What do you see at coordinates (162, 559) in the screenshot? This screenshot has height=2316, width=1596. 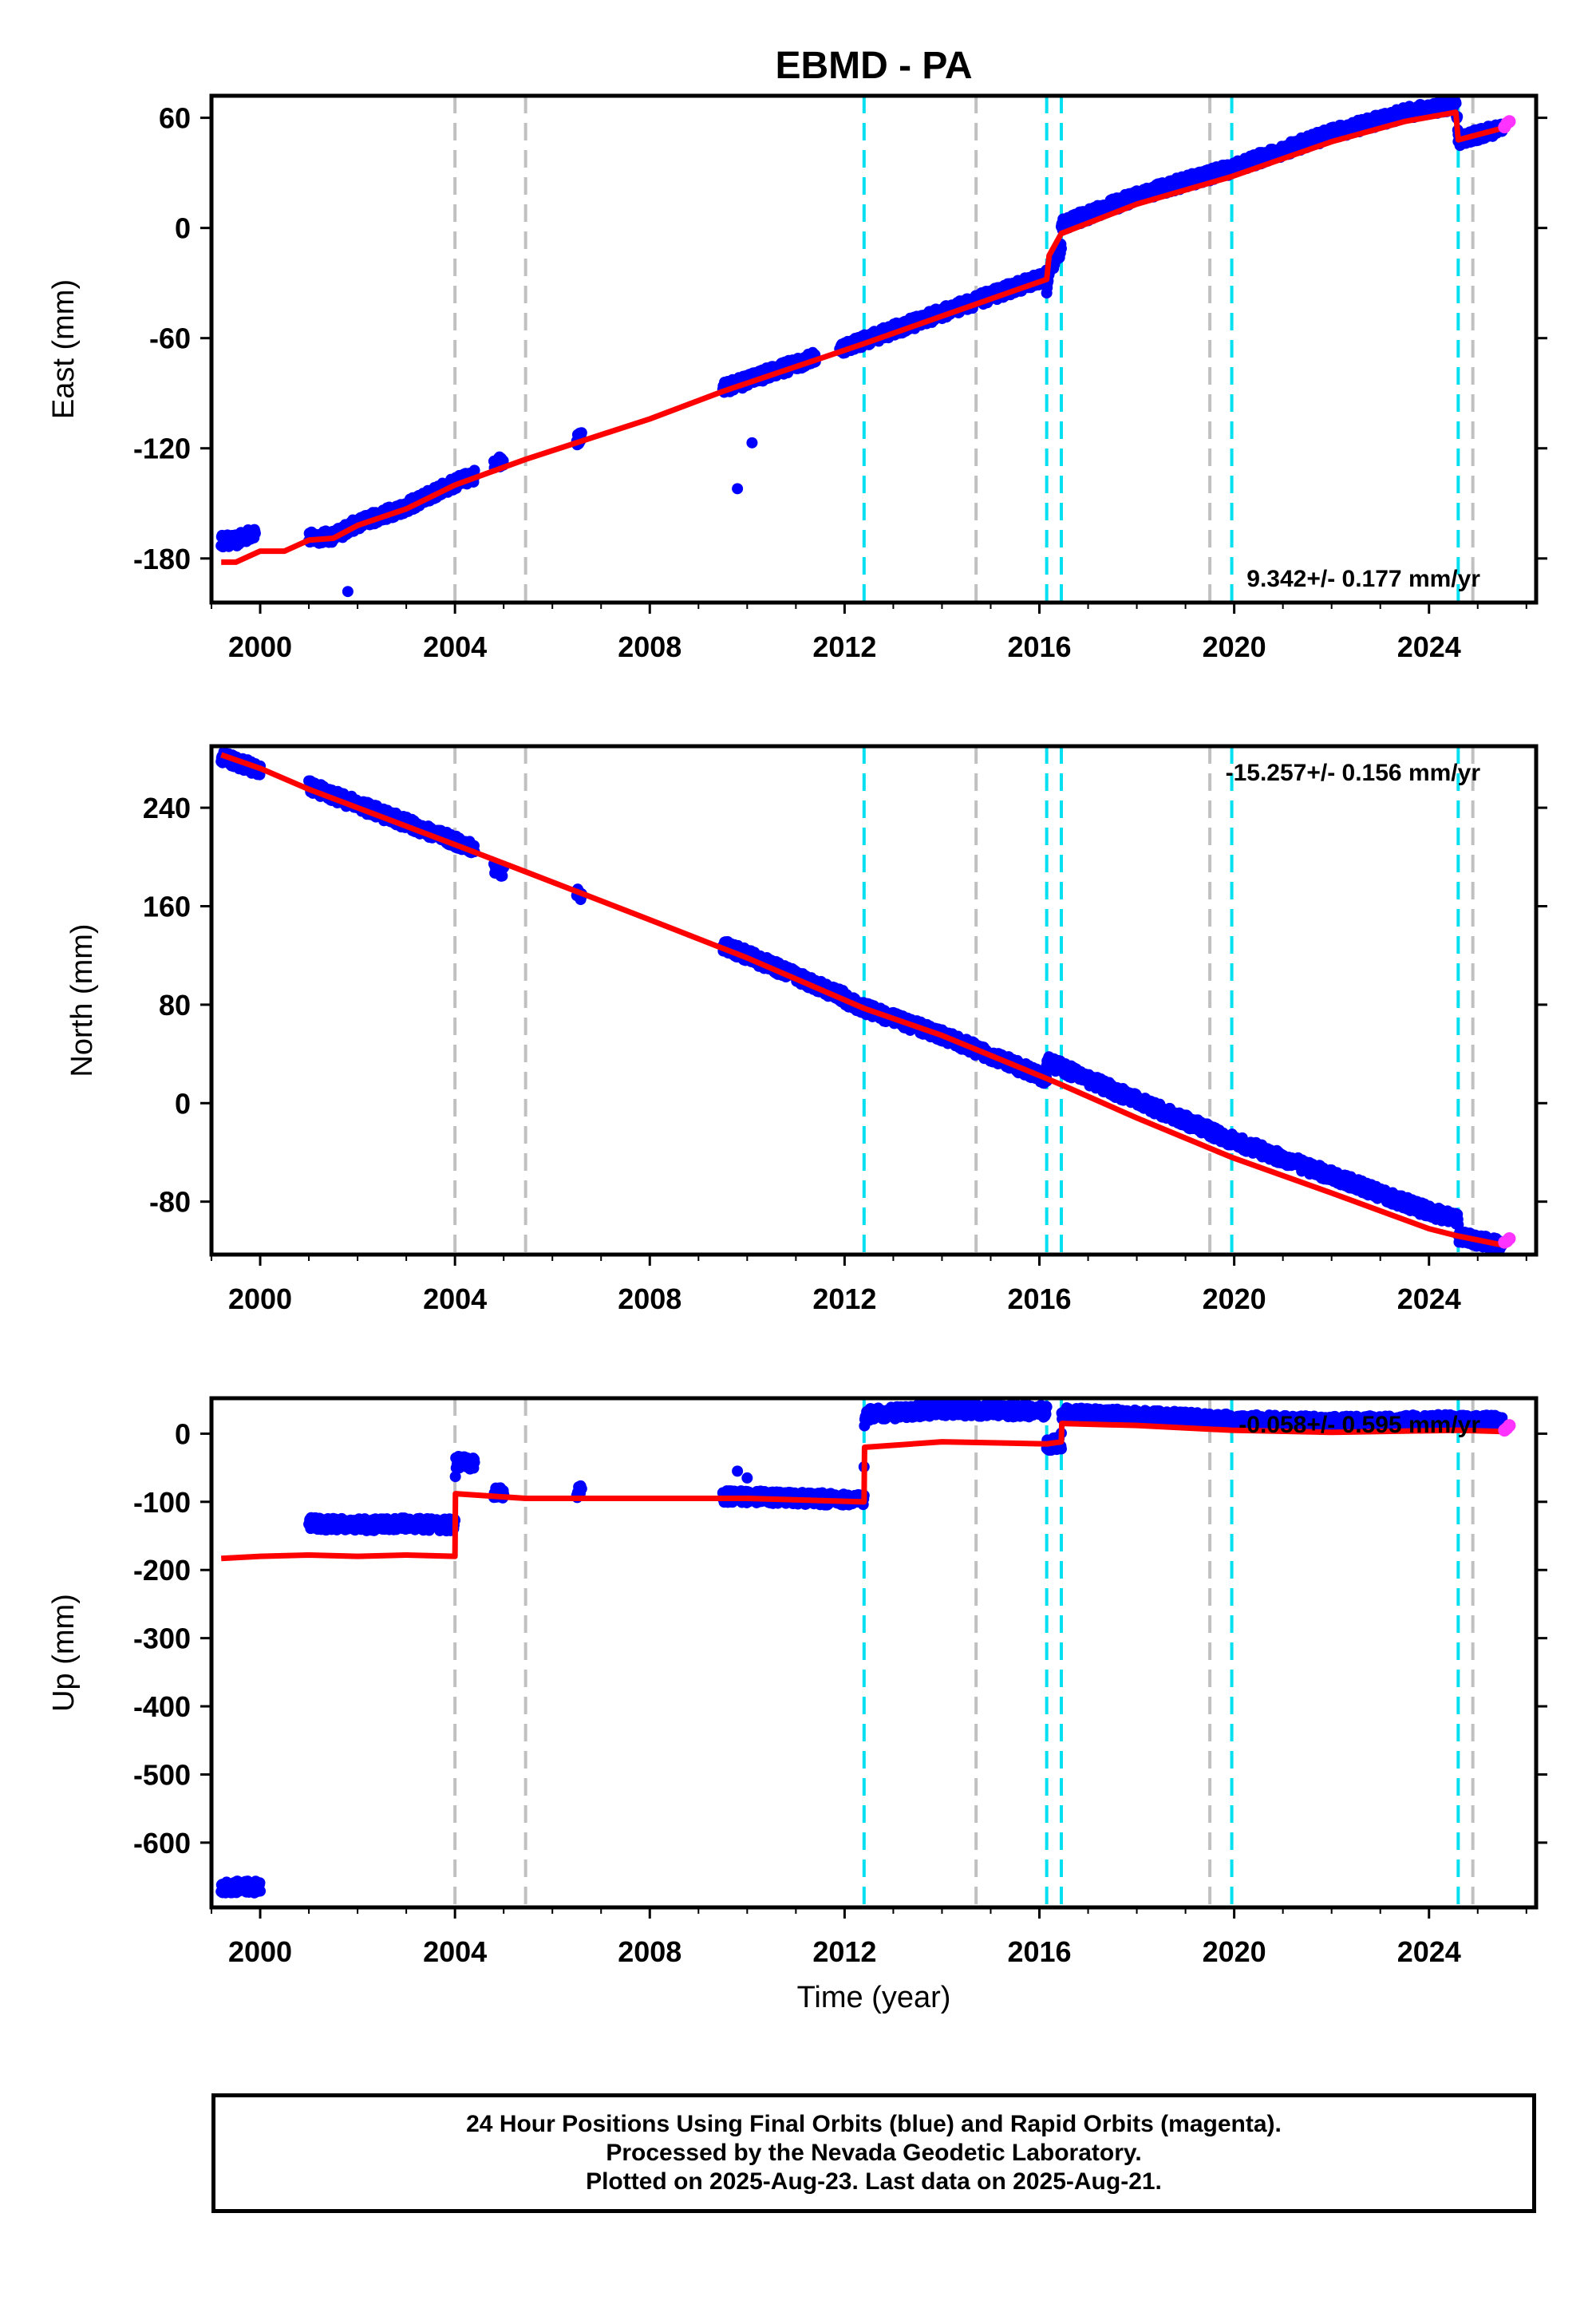 I see `y-tick-label: -180` at bounding box center [162, 559].